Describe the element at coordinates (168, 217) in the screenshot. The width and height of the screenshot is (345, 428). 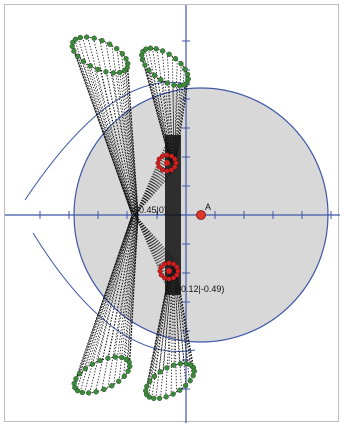
I see `red-point-clusters` at that location.